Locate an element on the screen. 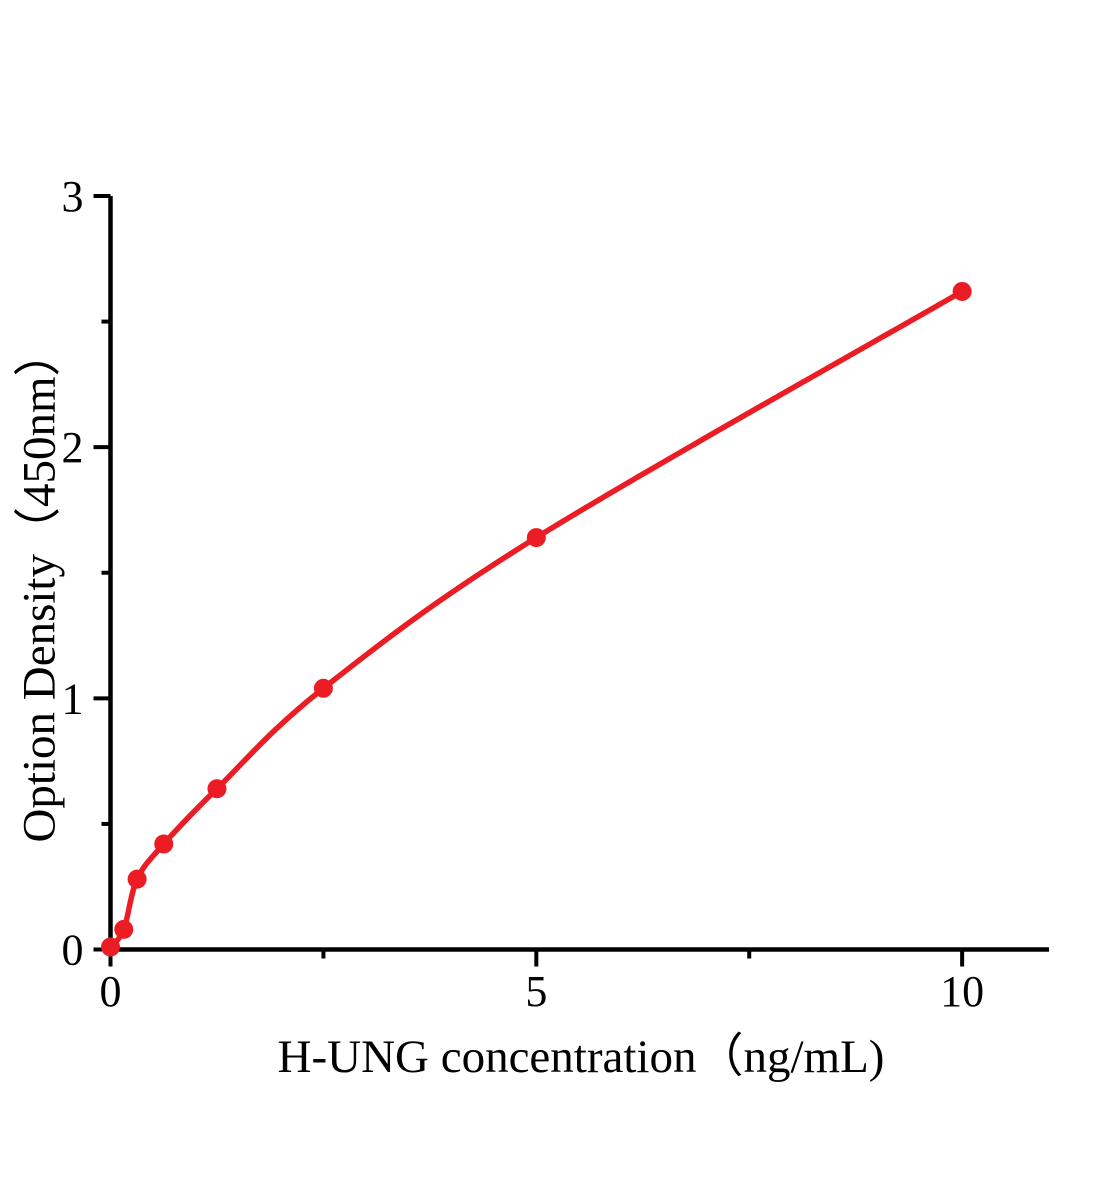 The height and width of the screenshot is (1200, 1104). y-tick-label: 1 is located at coordinates (73, 698).